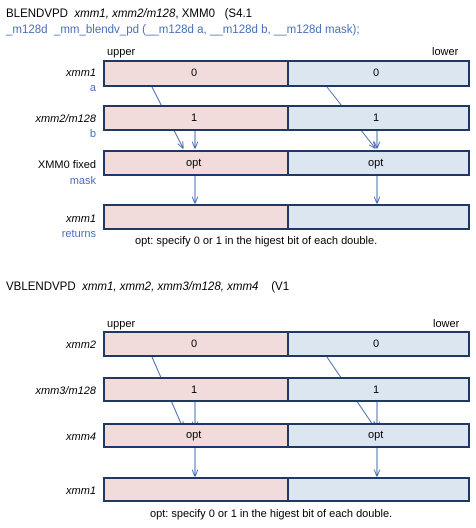 This screenshot has width=476, height=528. I want to click on row-xmm2-m128-b, so click(286, 118).